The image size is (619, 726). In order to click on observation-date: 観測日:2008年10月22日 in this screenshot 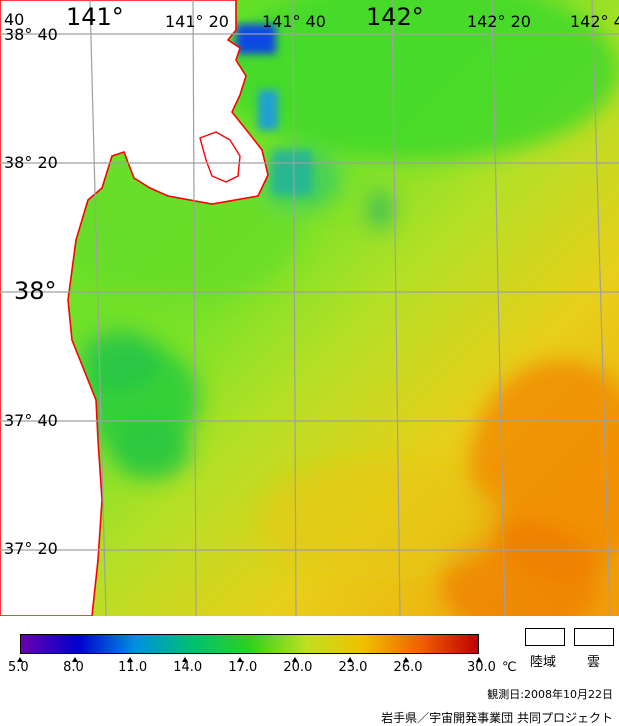, I will do `click(550, 694)`.